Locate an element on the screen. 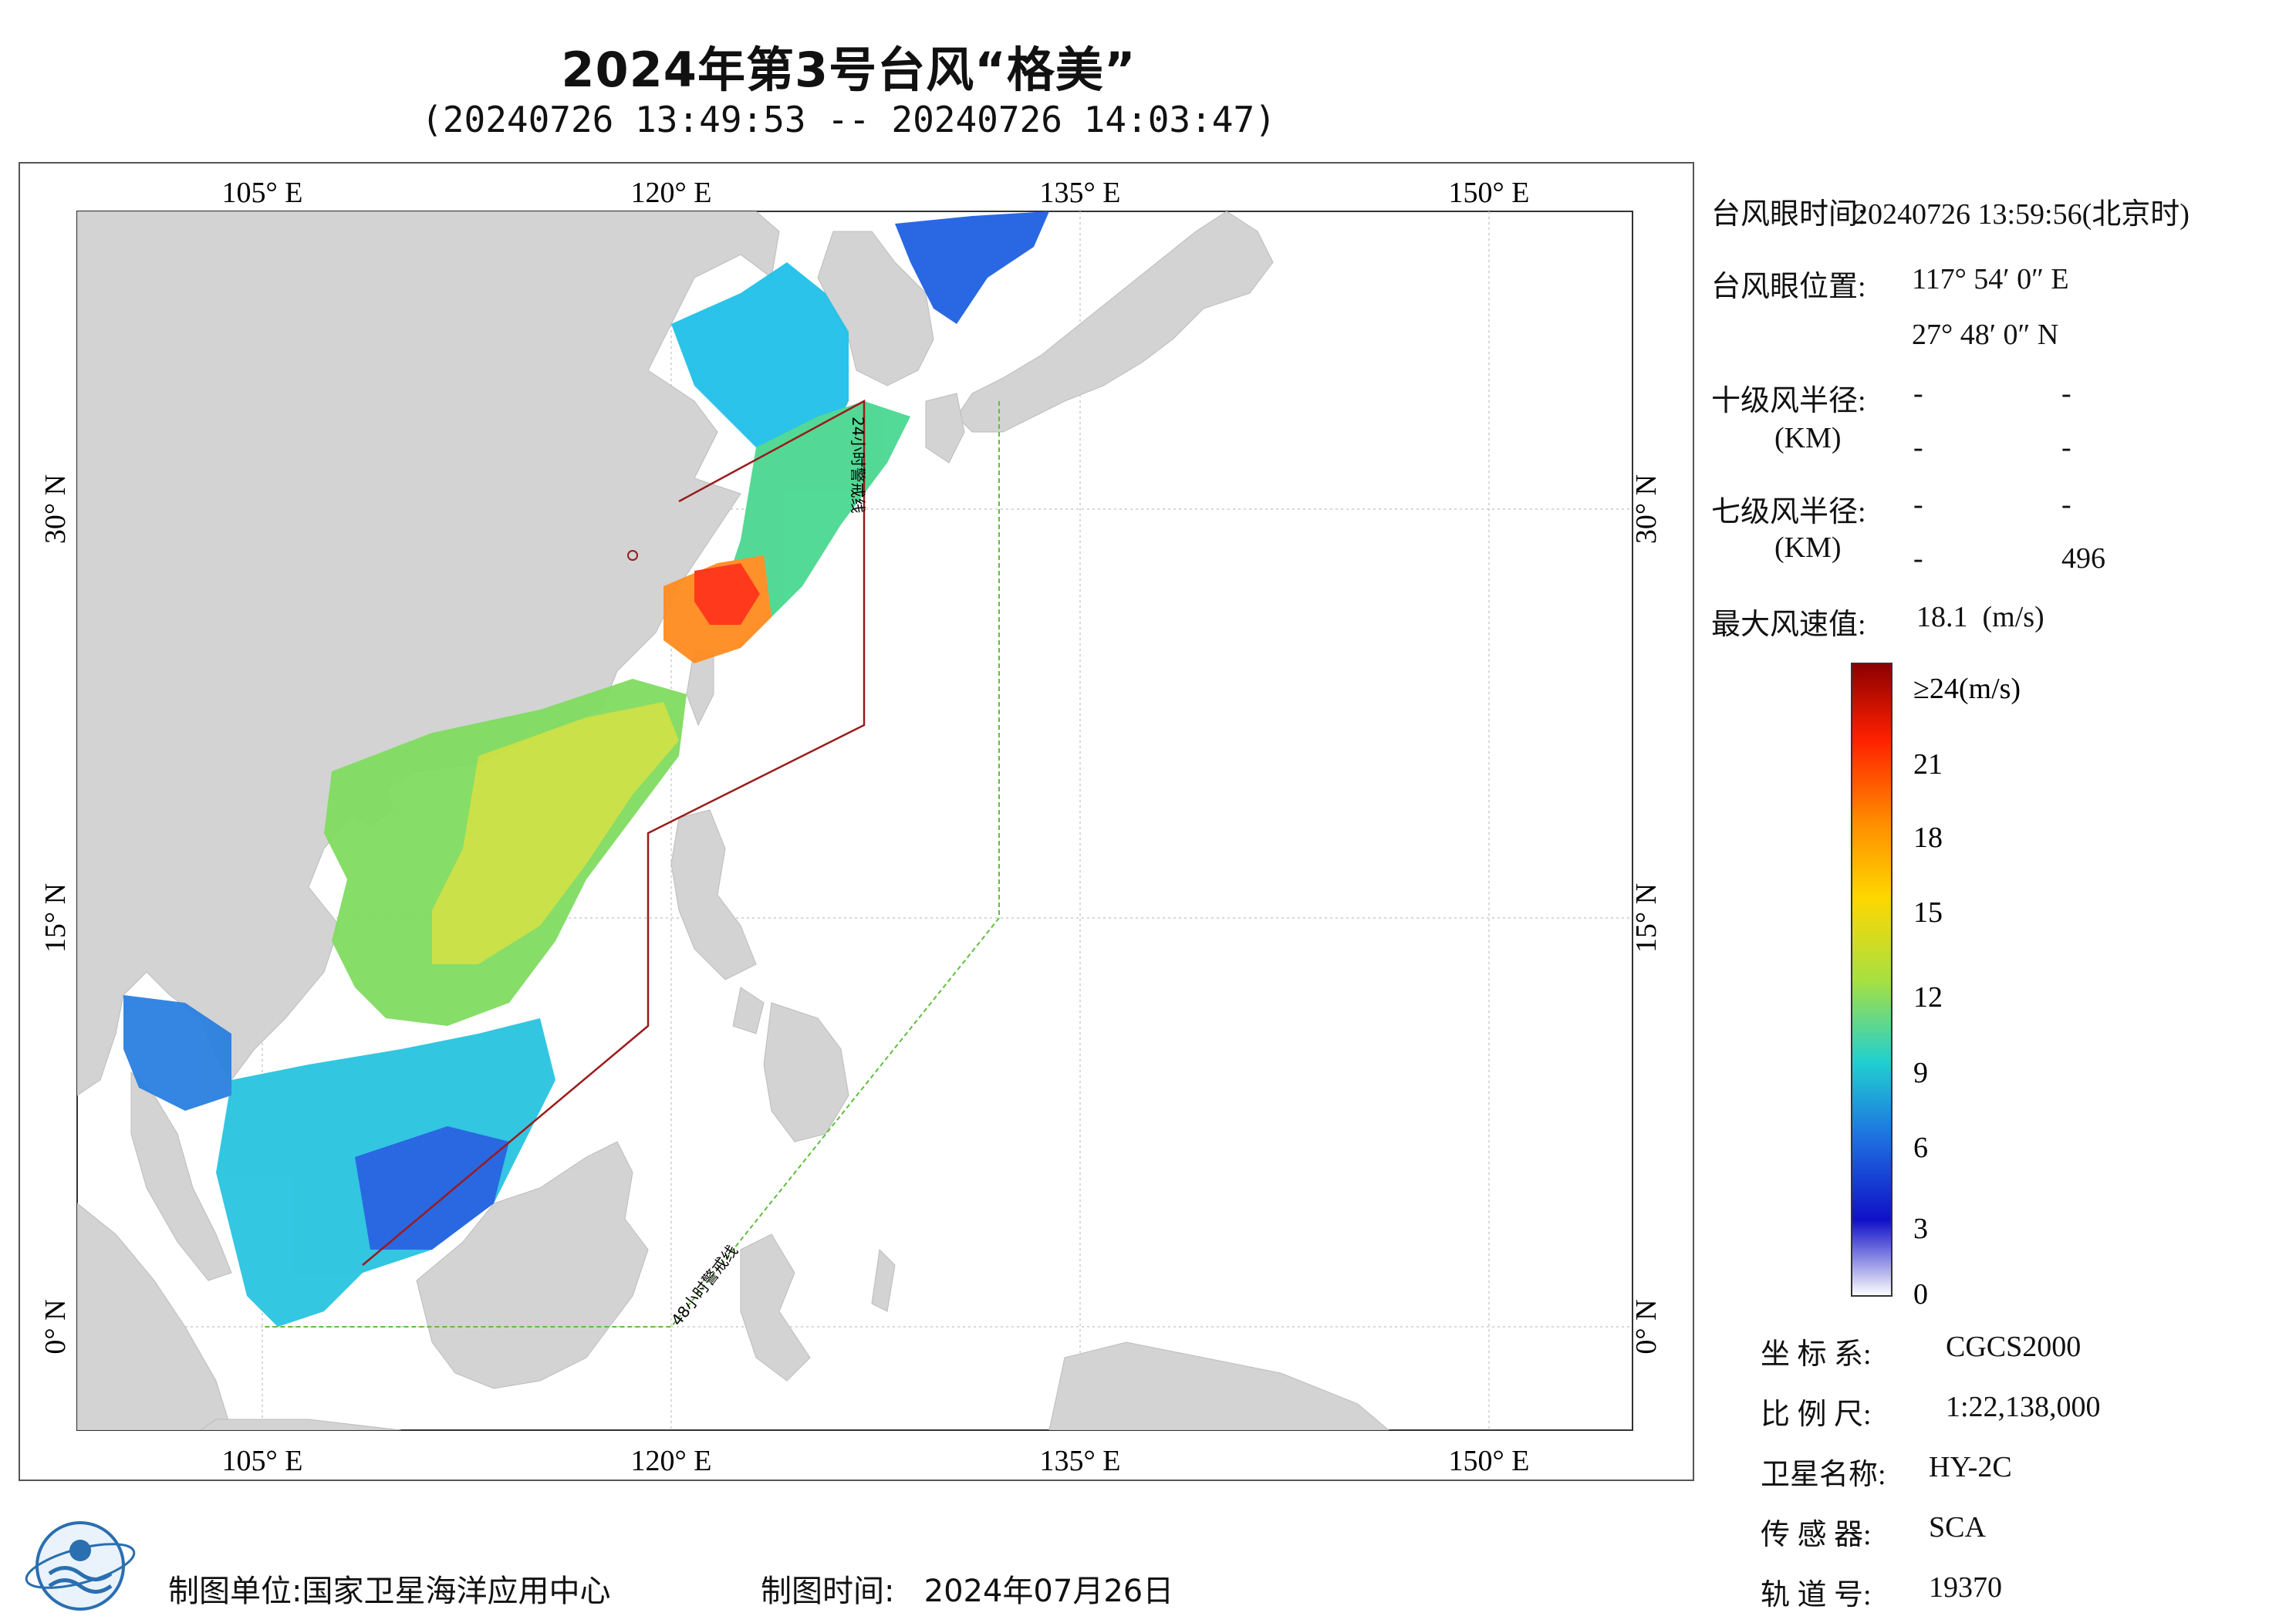 Image resolution: width=2296 pixels, height=1623 pixels. eye-longitude: 117° 54′ 0″ E is located at coordinates (1990, 279).